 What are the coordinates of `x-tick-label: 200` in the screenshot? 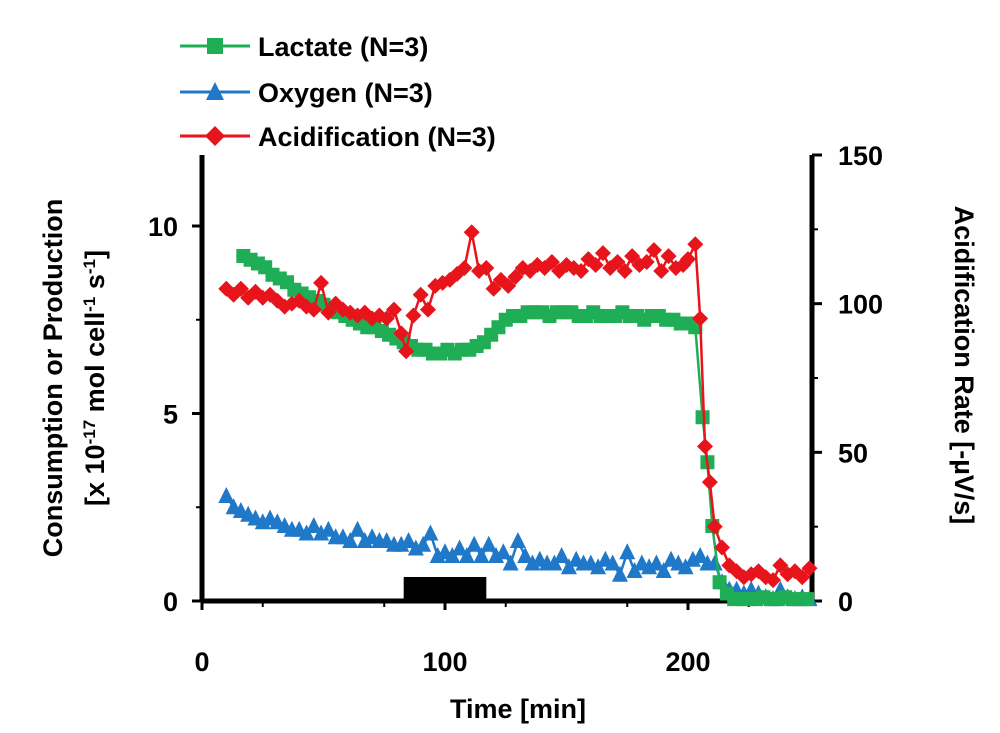 It's located at (687, 662).